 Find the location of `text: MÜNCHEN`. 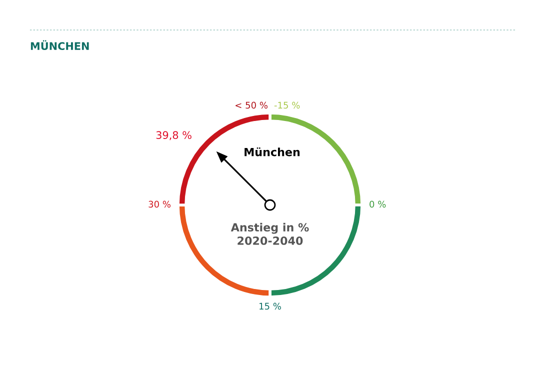

text: MÜNCHEN is located at coordinates (59, 45).